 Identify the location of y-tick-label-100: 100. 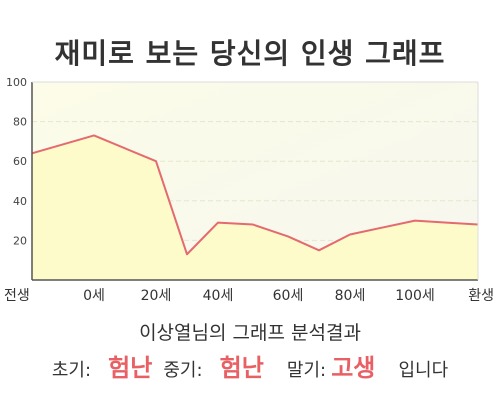
(16, 82).